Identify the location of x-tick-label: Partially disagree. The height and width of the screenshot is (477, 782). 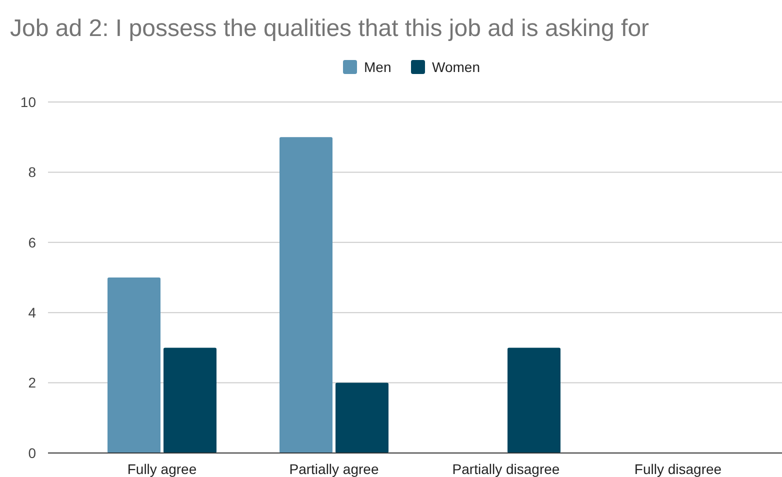
(506, 469).